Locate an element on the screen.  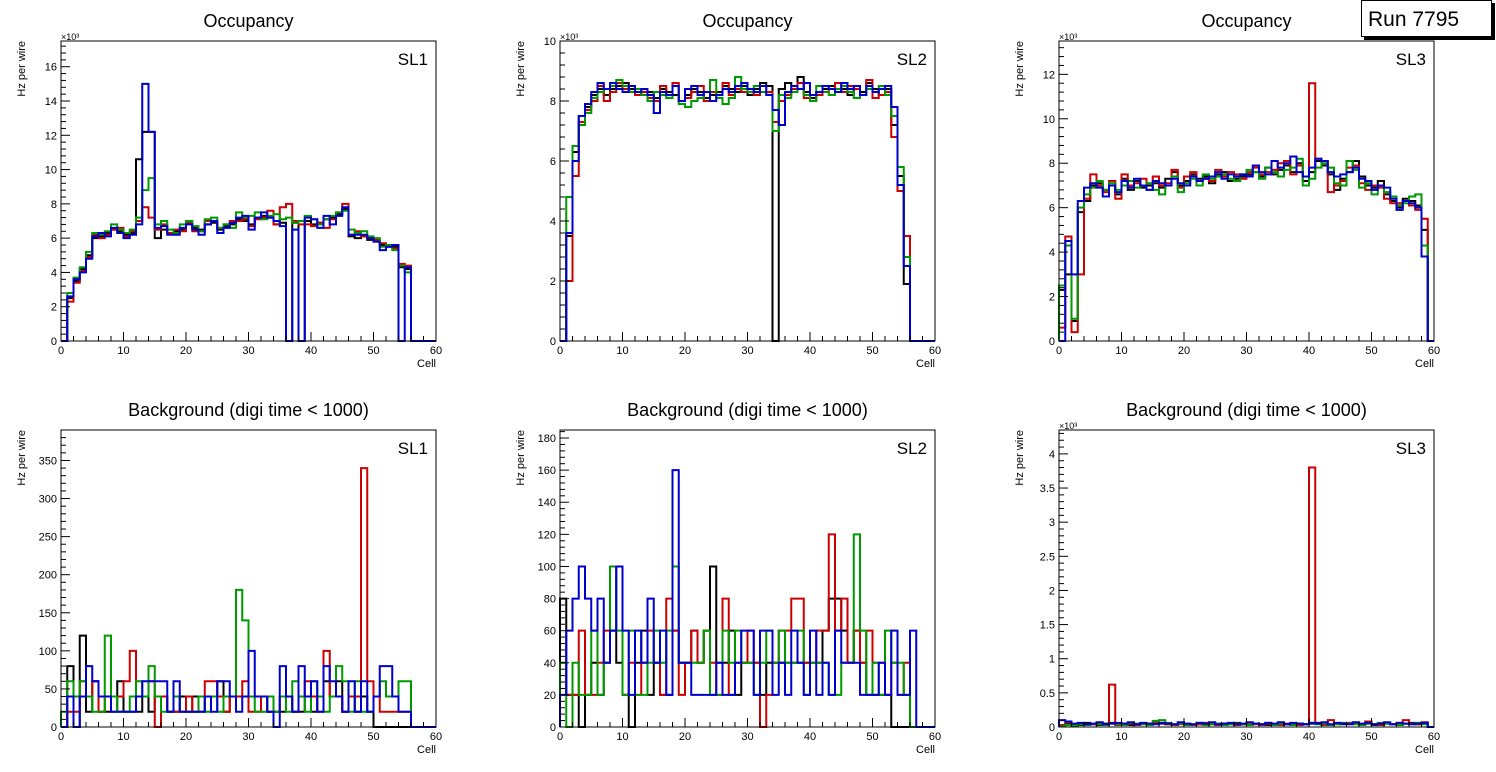
y-tick-label: 14 is located at coordinates (51, 102).